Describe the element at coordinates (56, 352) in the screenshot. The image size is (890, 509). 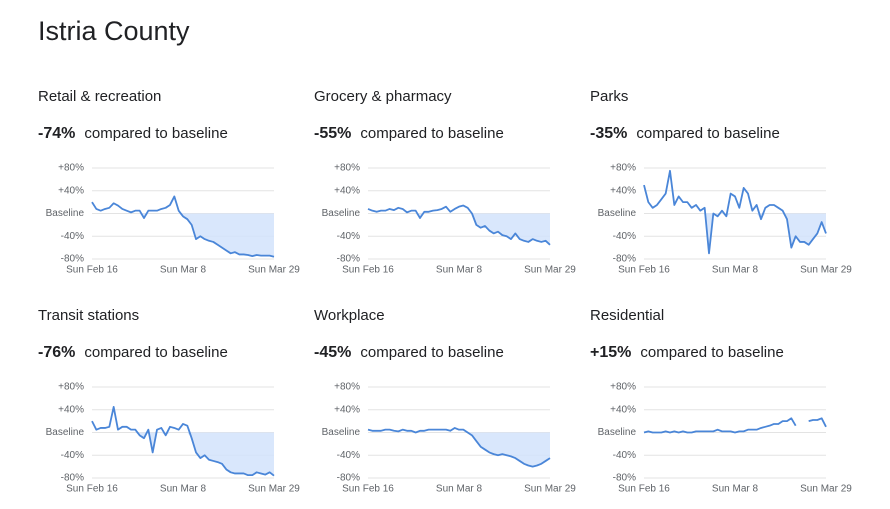
I see `headline: -76%` at that location.